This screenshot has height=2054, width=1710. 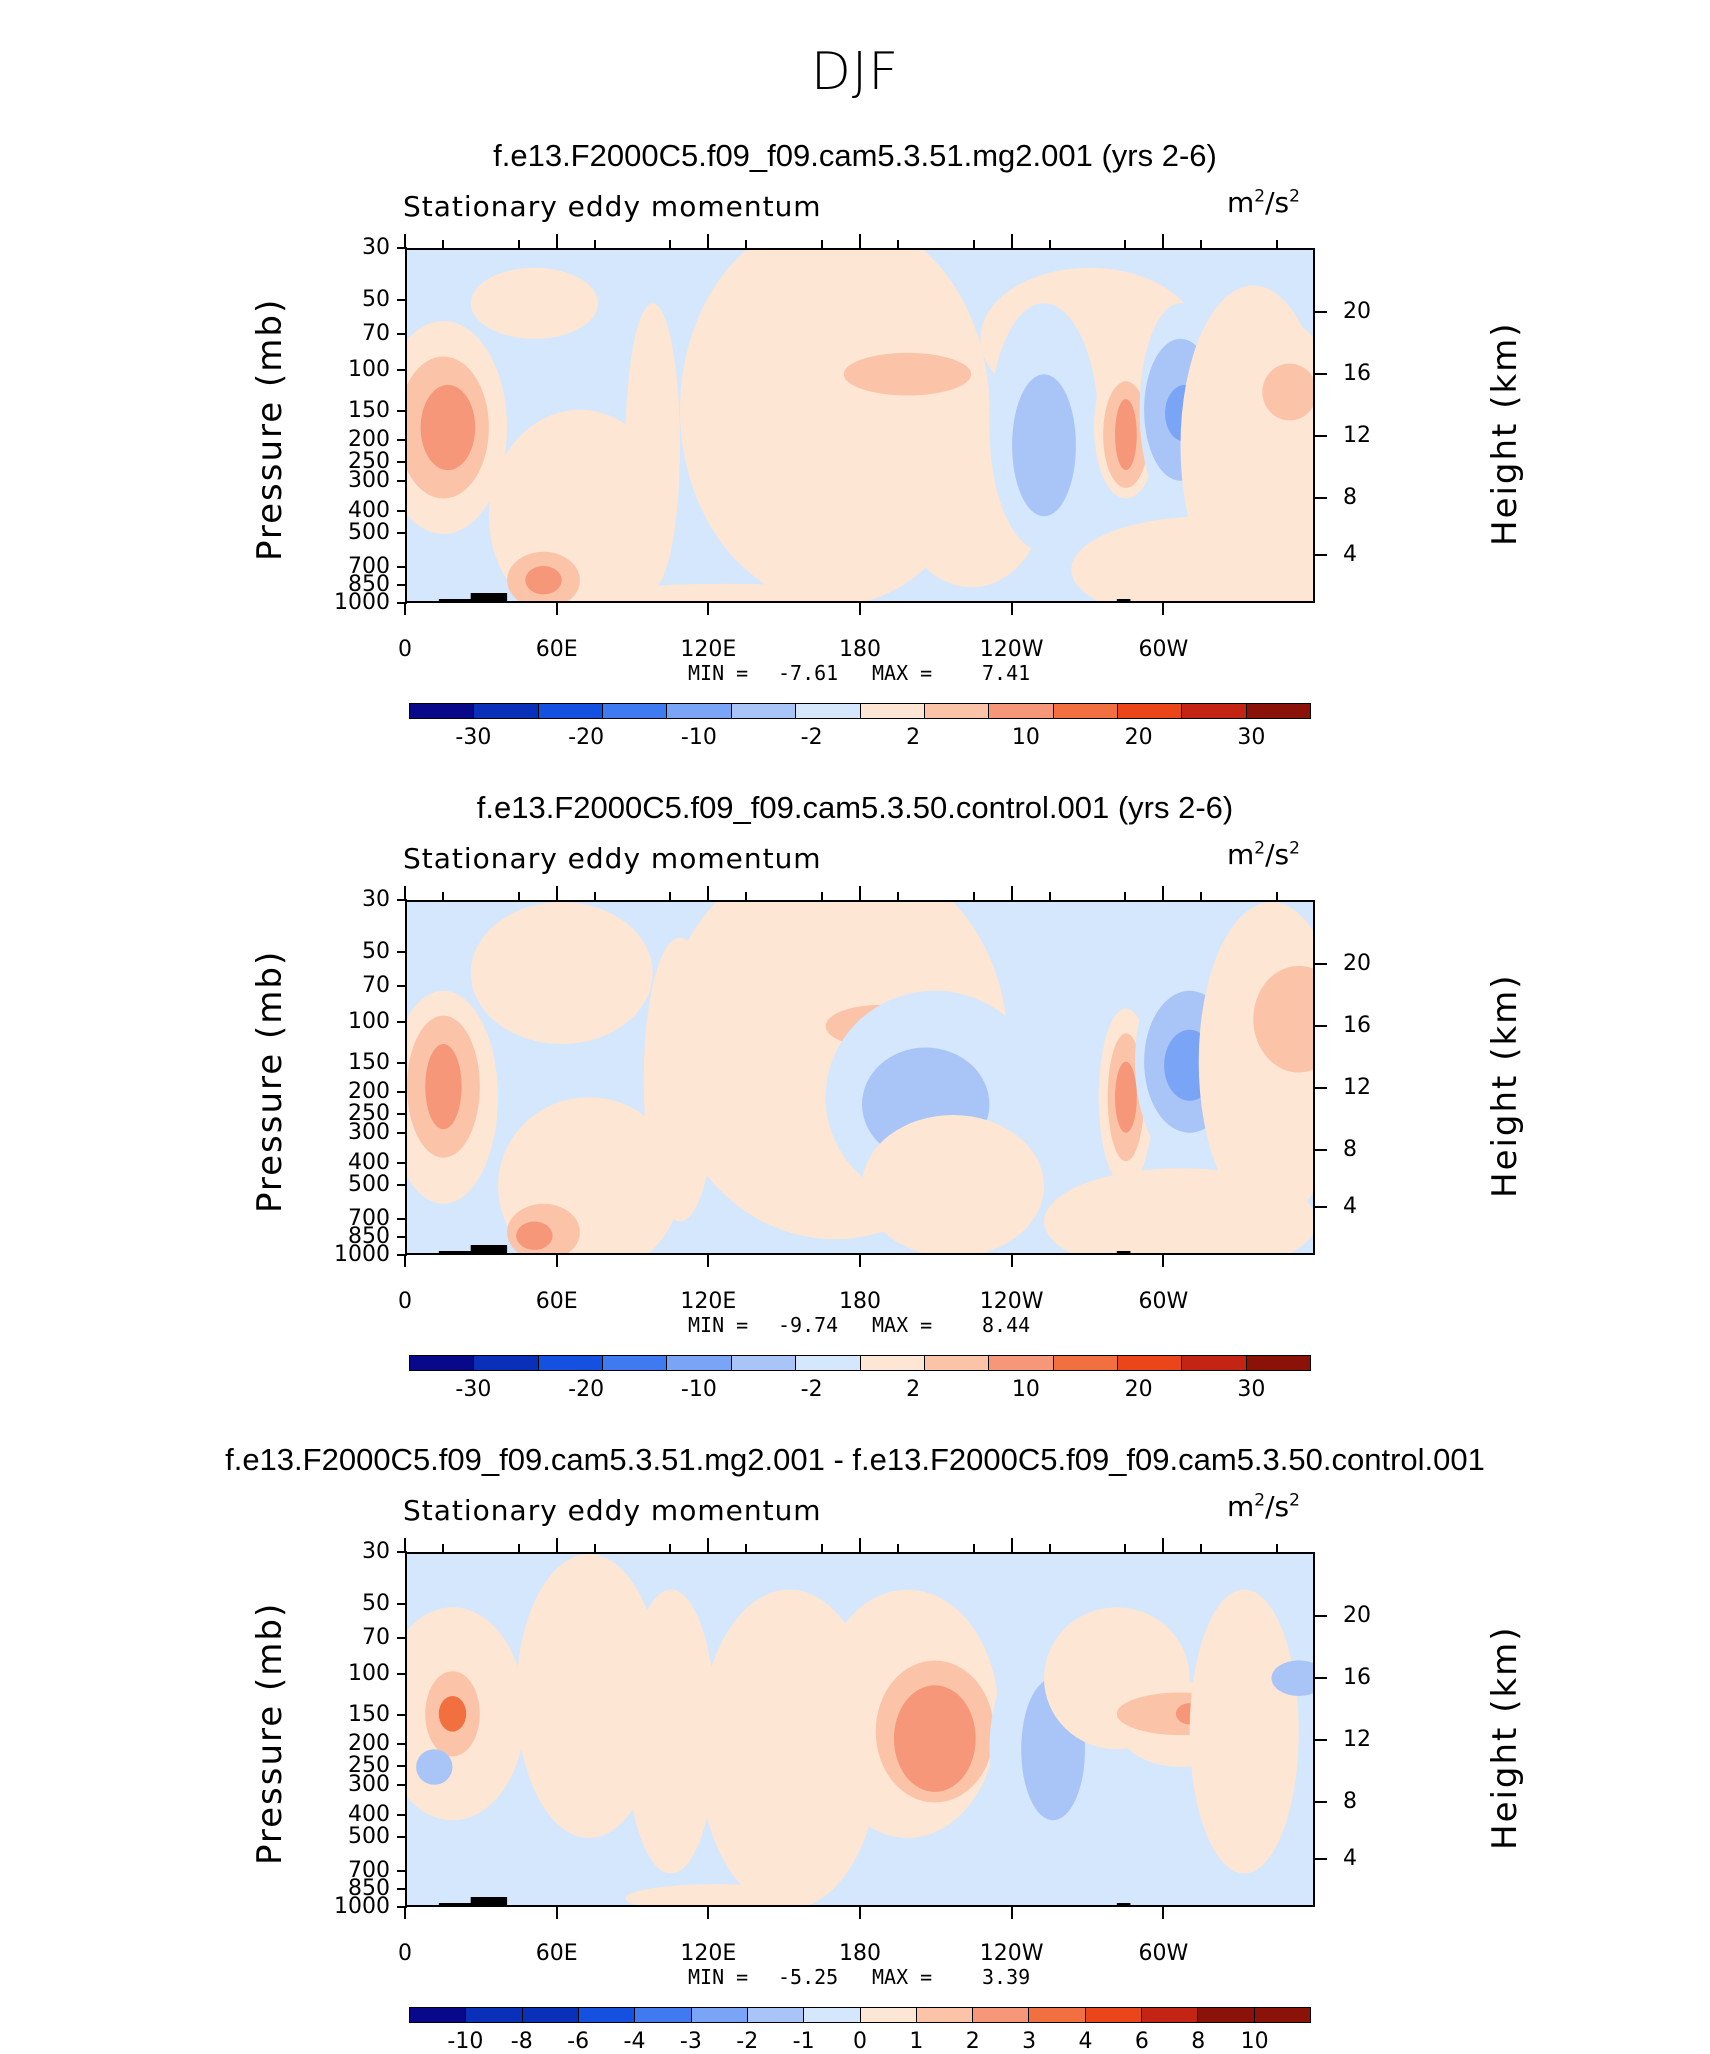 What do you see at coordinates (369, 369) in the screenshot?
I see `y-tick-label: 100` at bounding box center [369, 369].